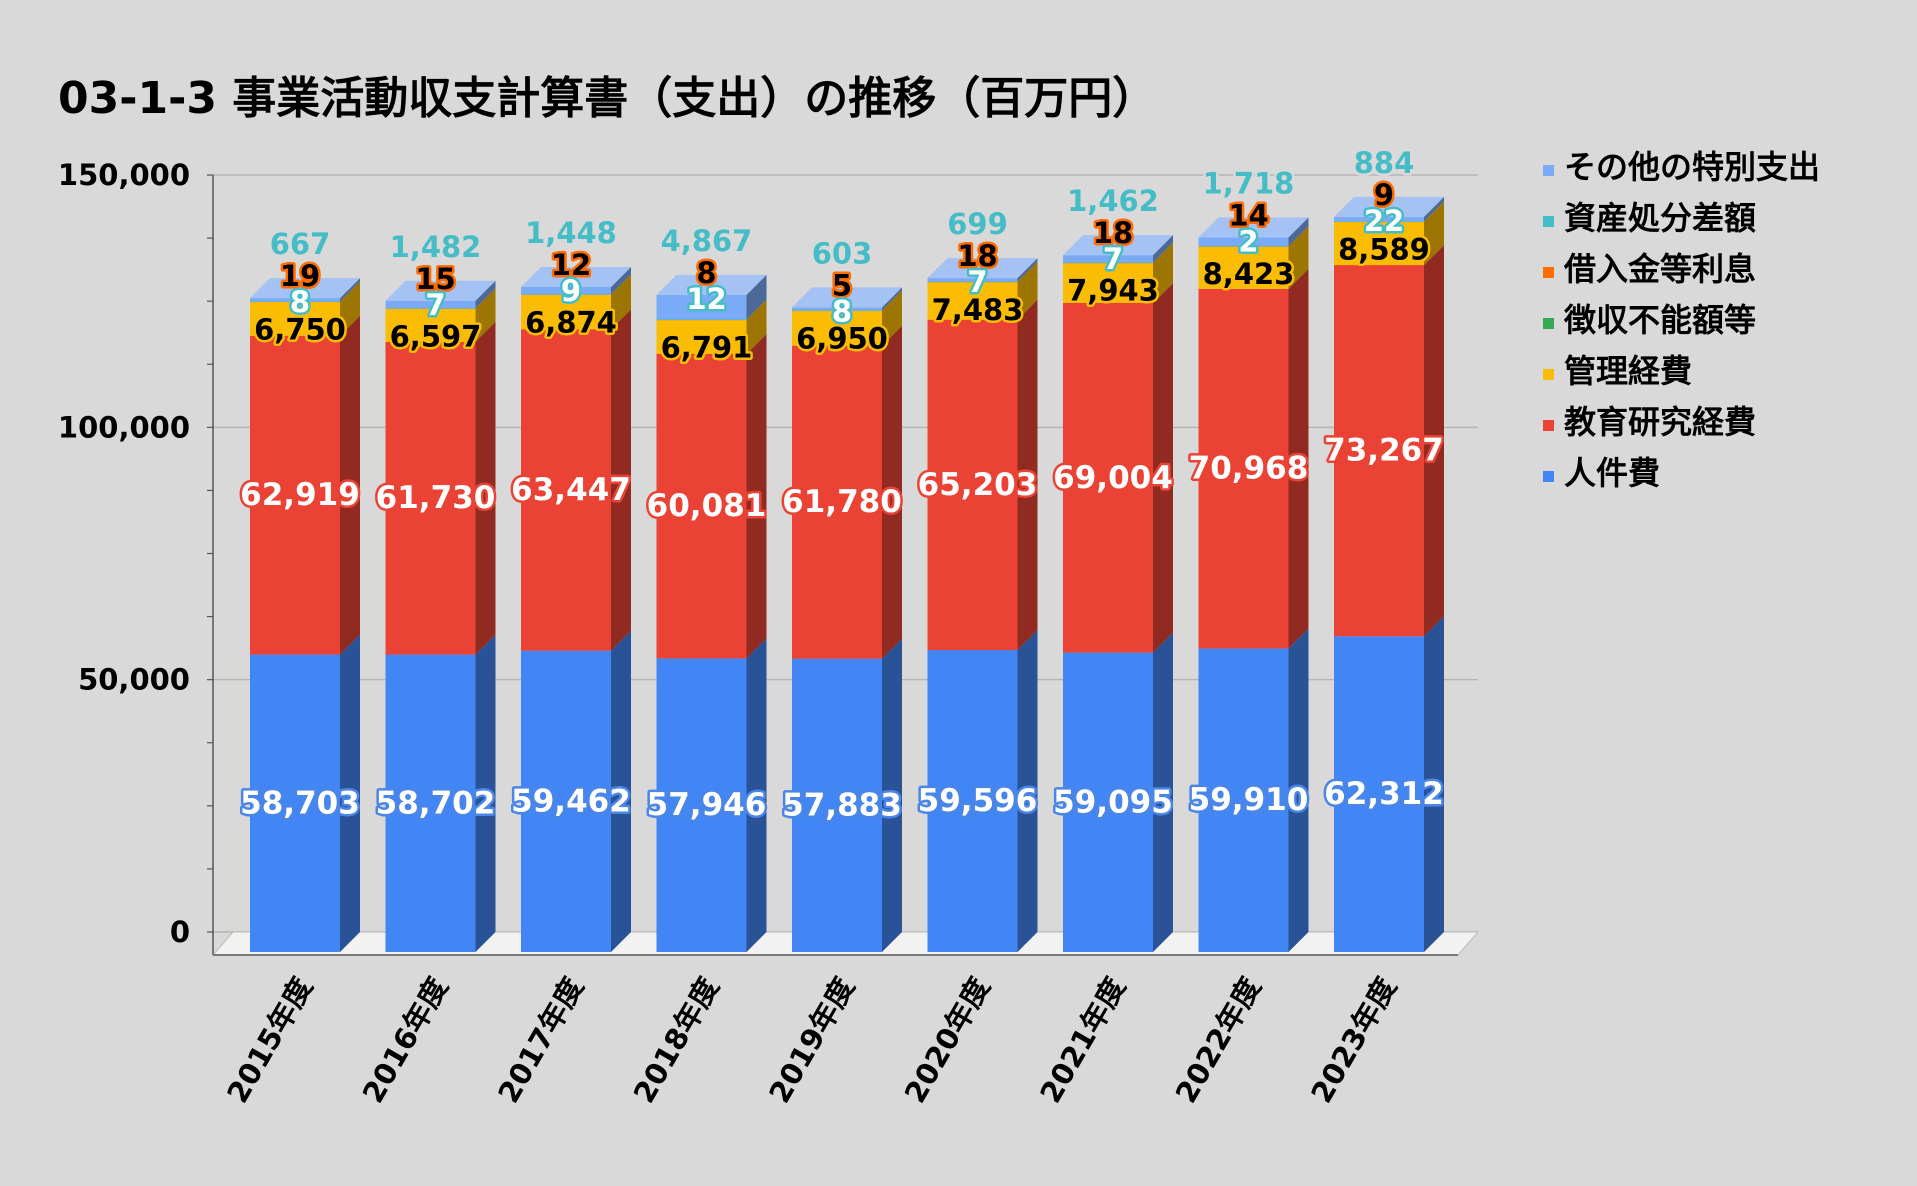 The height and width of the screenshot is (1186, 1917). Describe the element at coordinates (1384, 163) in the screenshot. I see `data-label: 884` at that location.